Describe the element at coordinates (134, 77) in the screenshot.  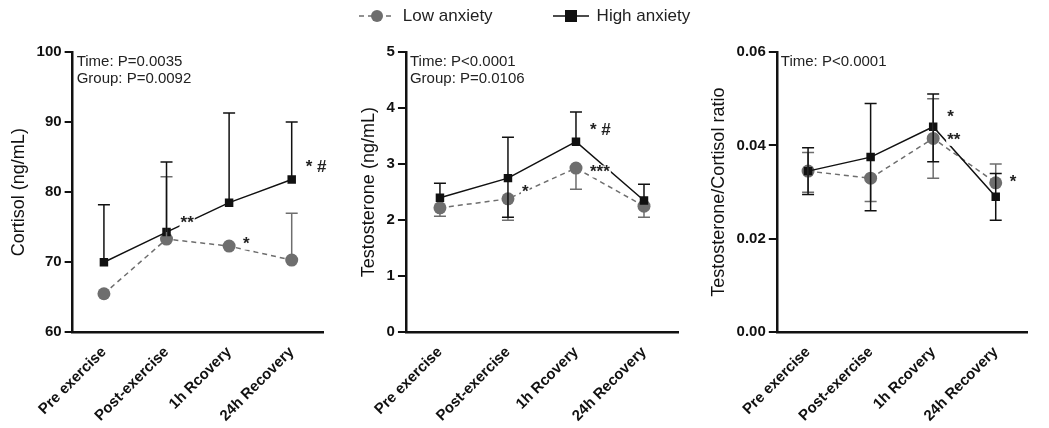
I see `annotation: Group: P=0.0092` at that location.